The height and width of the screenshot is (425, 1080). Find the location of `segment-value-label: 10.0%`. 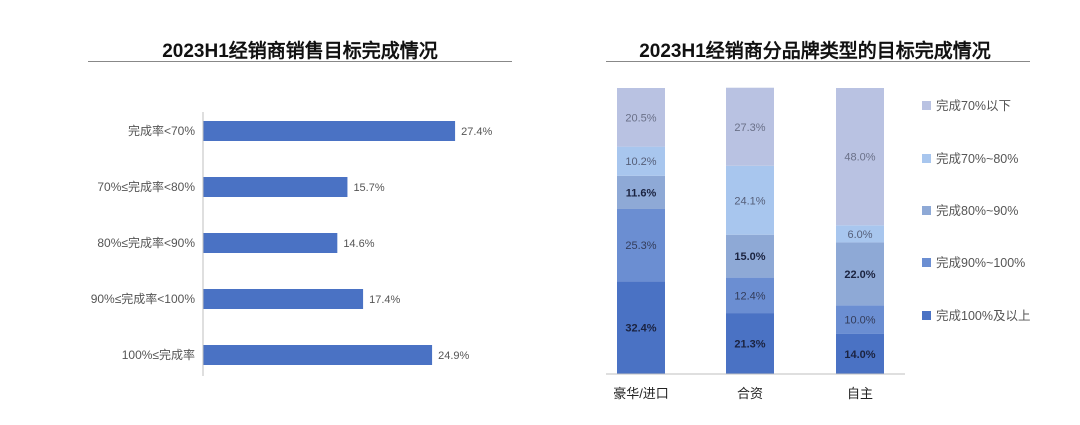

segment-value-label: 10.0% is located at coordinates (859, 321).